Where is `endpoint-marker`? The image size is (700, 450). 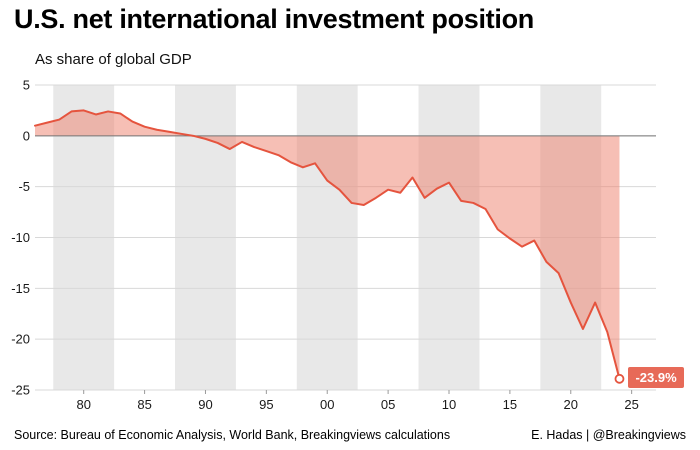 endpoint-marker is located at coordinates (619, 378).